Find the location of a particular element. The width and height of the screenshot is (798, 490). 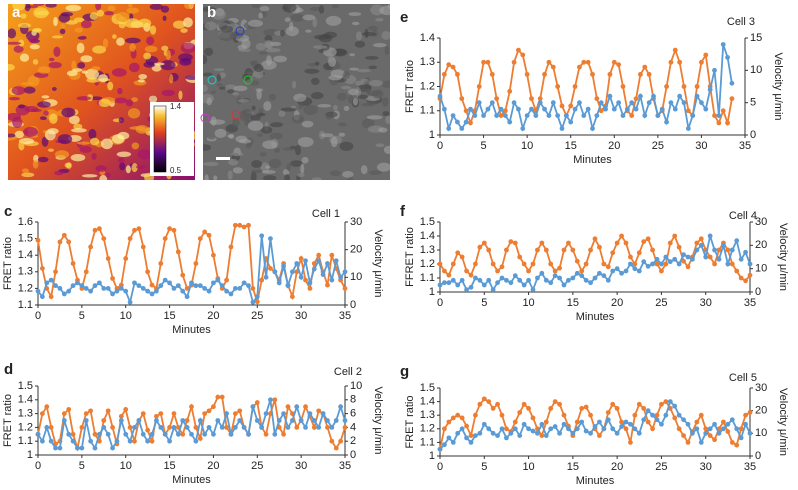

x-tick-label: 5 is located at coordinates (484, 303).